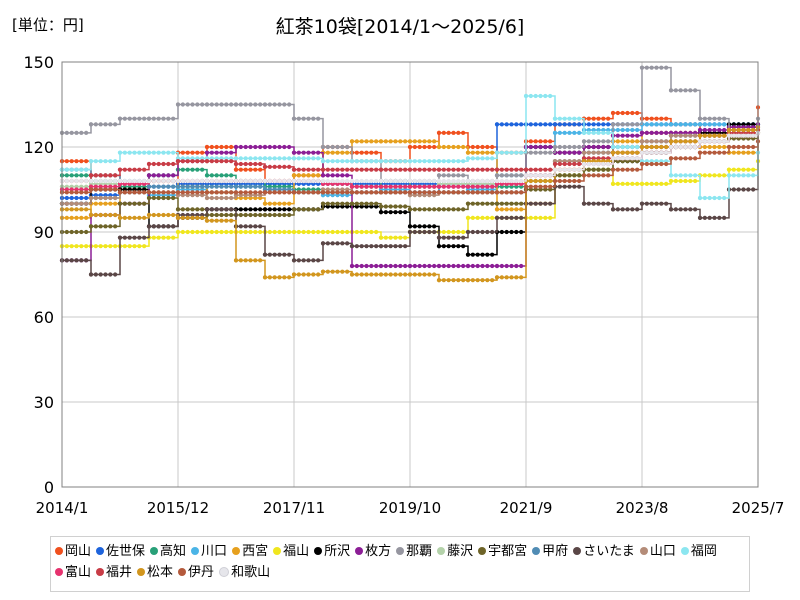  What do you see at coordinates (642, 508) in the screenshot?
I see `x-tick-label: 2023/8` at bounding box center [642, 508].